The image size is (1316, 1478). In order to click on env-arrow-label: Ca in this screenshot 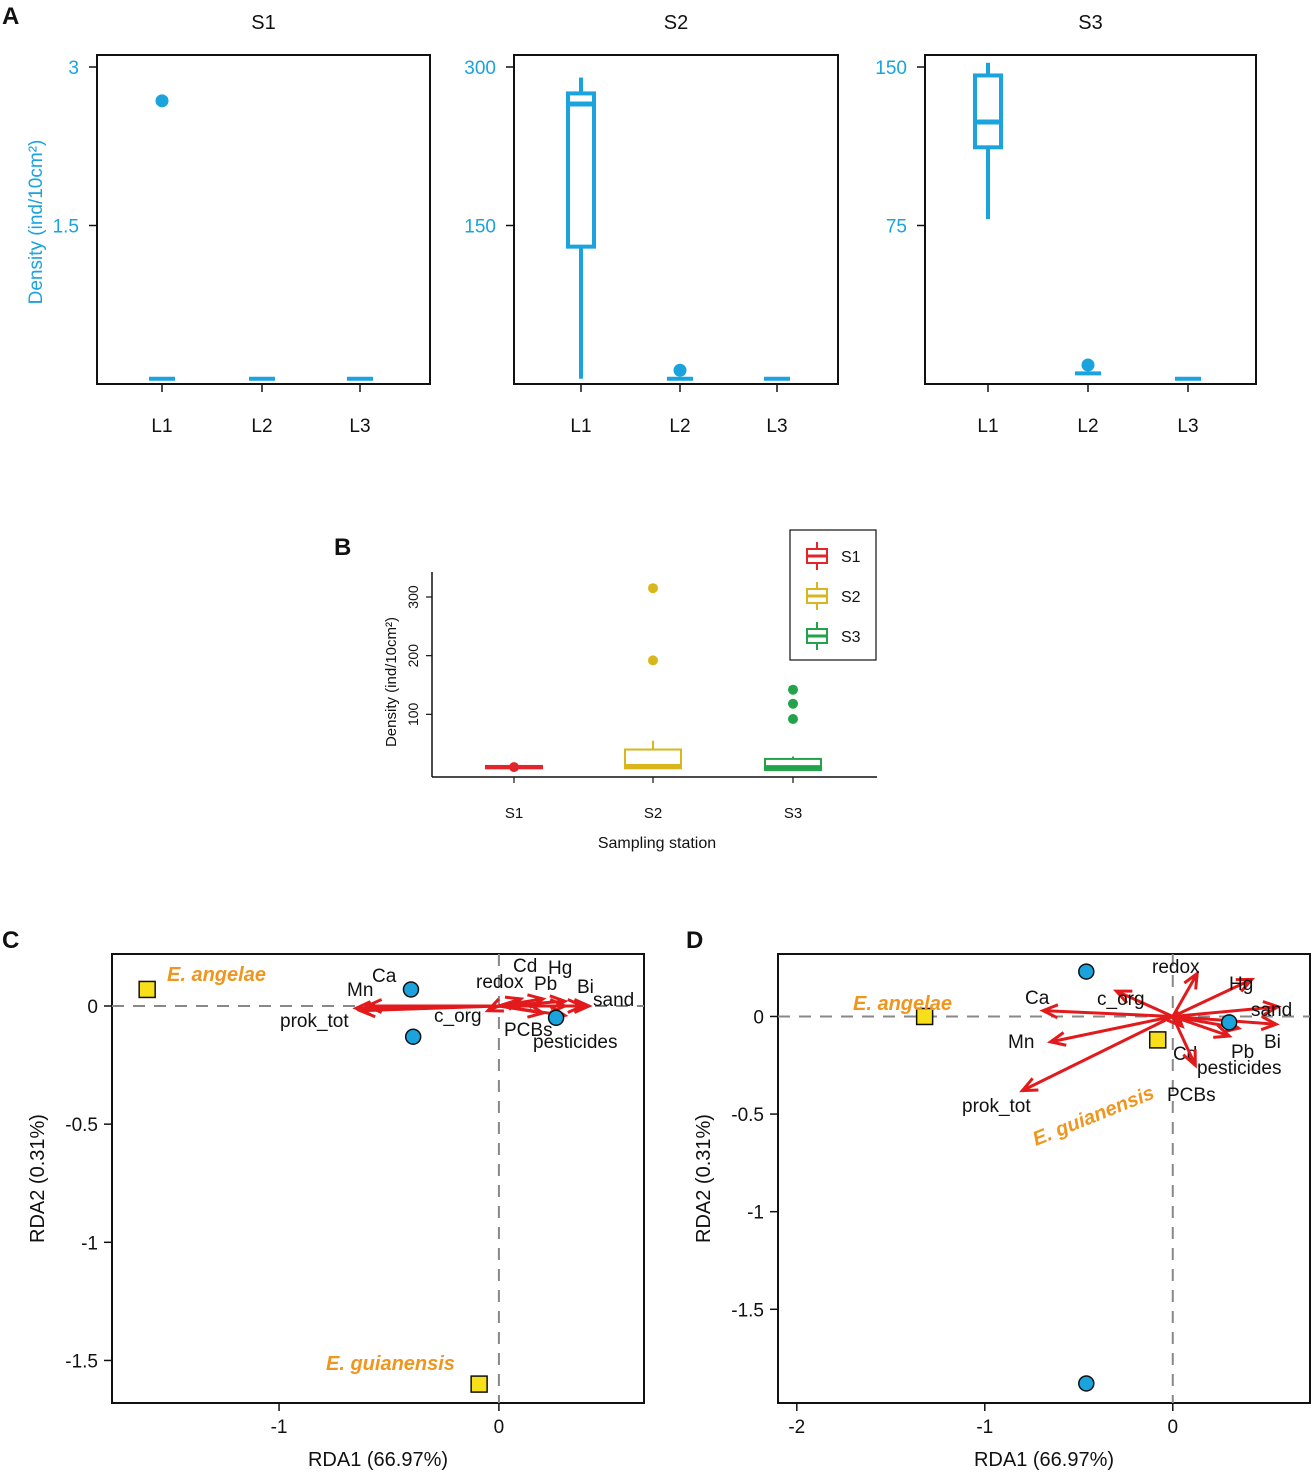, I will do `click(384, 976)`.